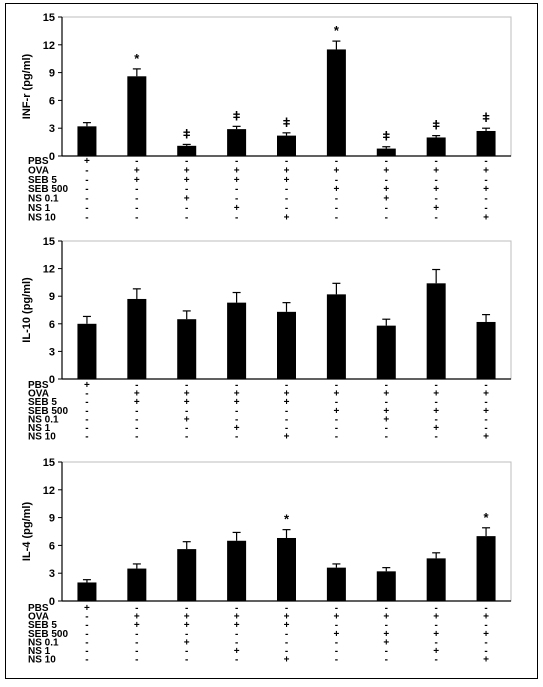 Image resolution: width=543 pixels, height=687 pixels. What do you see at coordinates (43, 419) in the screenshot?
I see `condition-label: NS 0.1` at bounding box center [43, 419].